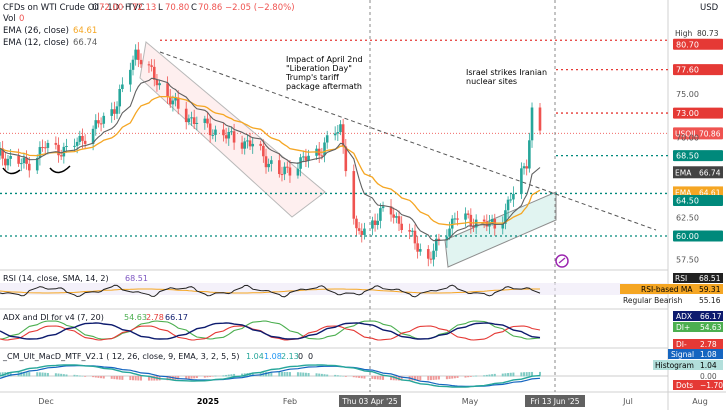 Image resolution: width=726 pixels, height=410 pixels. Describe the element at coordinates (334, 290) in the screenshot. I see `rsi-pane` at that location.